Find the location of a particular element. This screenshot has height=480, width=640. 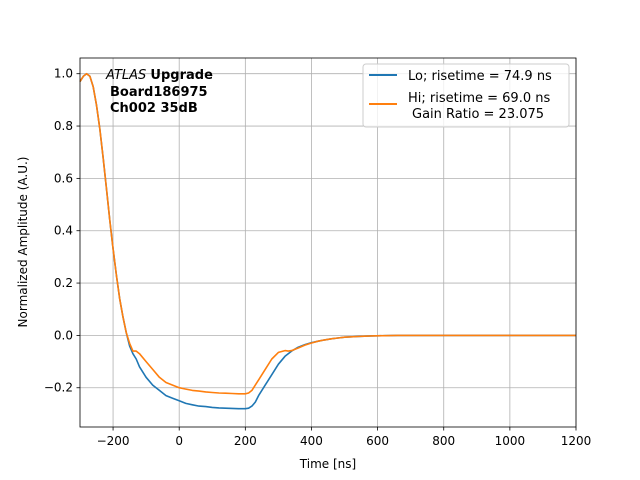

x-tick-label: 0 is located at coordinates (179, 441).